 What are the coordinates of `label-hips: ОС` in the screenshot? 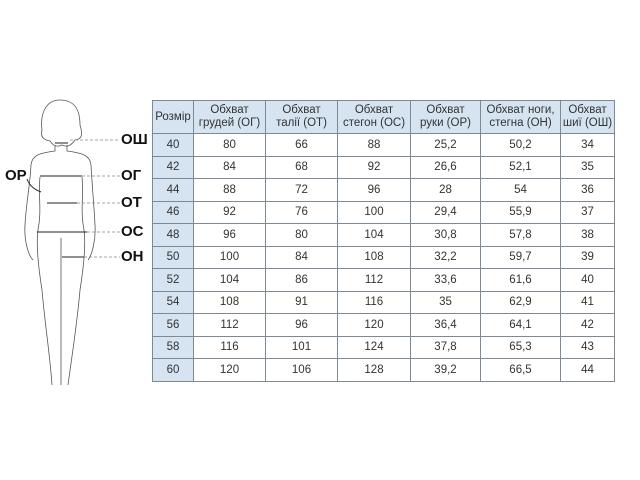 It's located at (132, 231).